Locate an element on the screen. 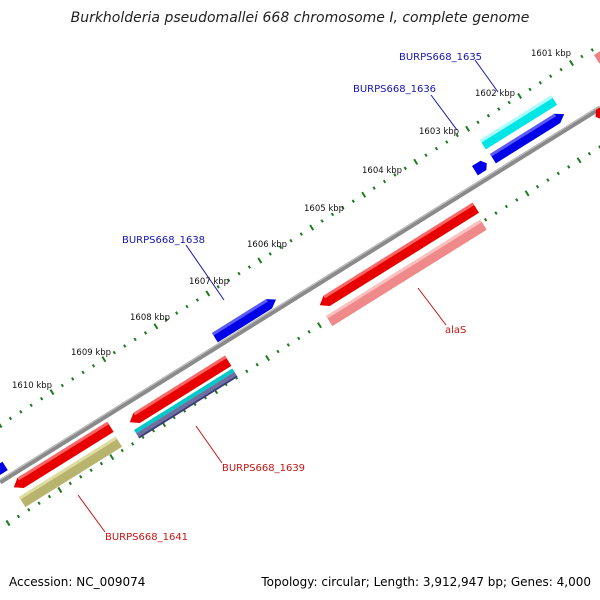 Image resolution: width=600 pixels, height=600 pixels. tick-label-1601: 1601 kbp is located at coordinates (551, 54).